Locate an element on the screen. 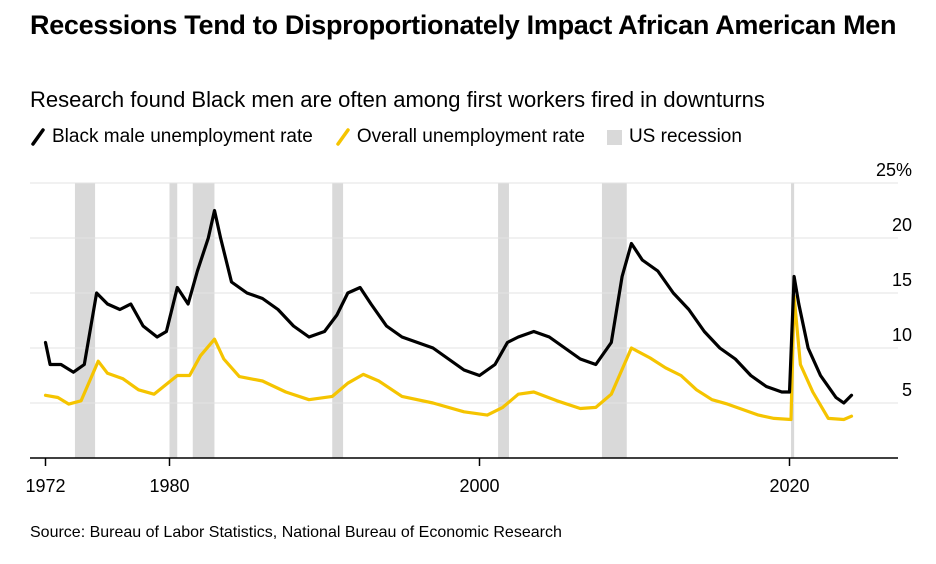 This screenshot has height=564, width=936. y-tick-label-20: 20 is located at coordinates (902, 225).